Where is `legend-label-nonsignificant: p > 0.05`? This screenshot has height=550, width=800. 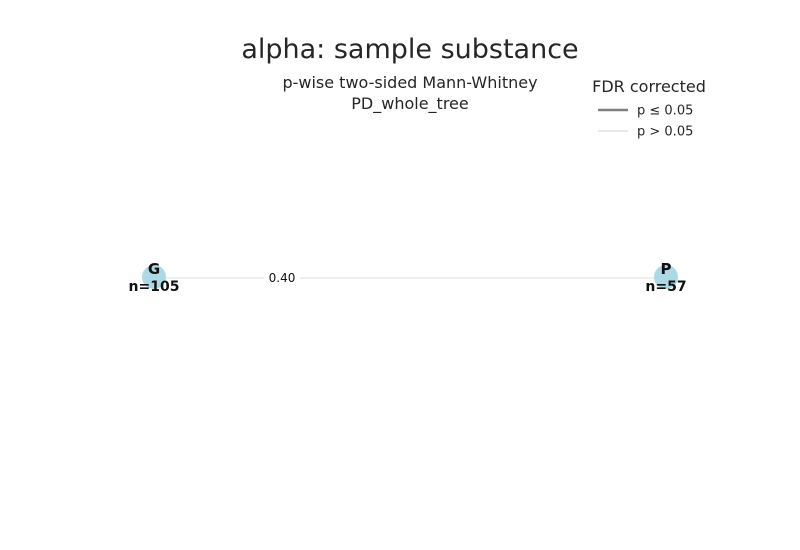 legend-label-nonsignificant: p > 0.05 is located at coordinates (665, 132).